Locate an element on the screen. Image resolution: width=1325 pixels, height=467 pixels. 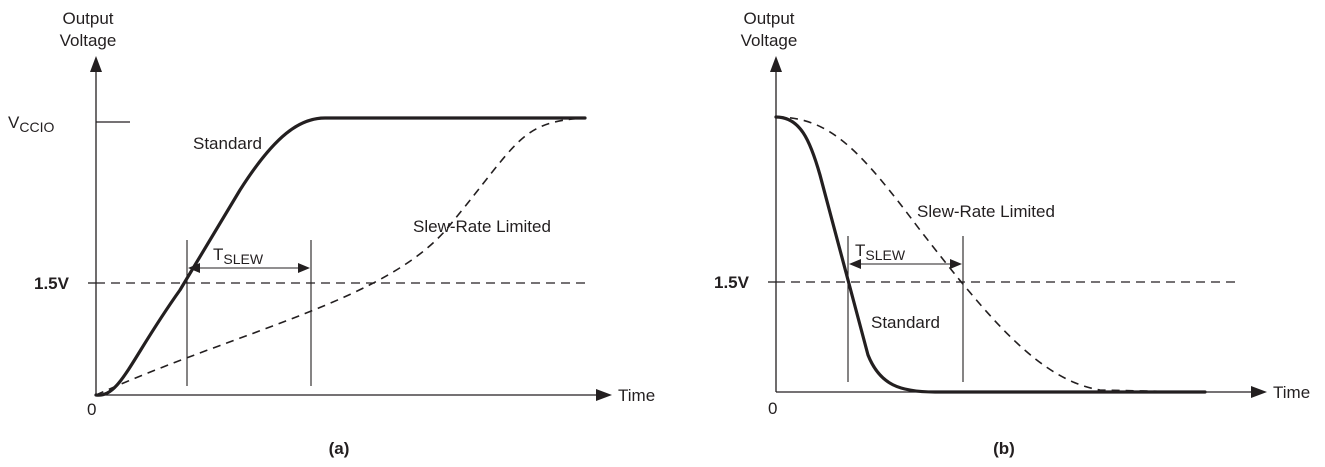
panel-a-tslew-arrow-right is located at coordinates (304, 268).